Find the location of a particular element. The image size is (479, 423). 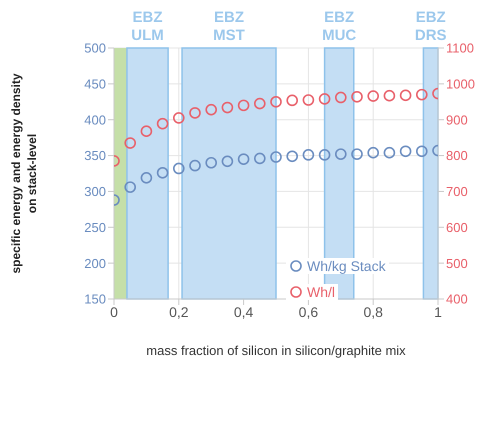

y-axis-title: specific energy and energy density on stack-level is located at coordinates (24, 173).